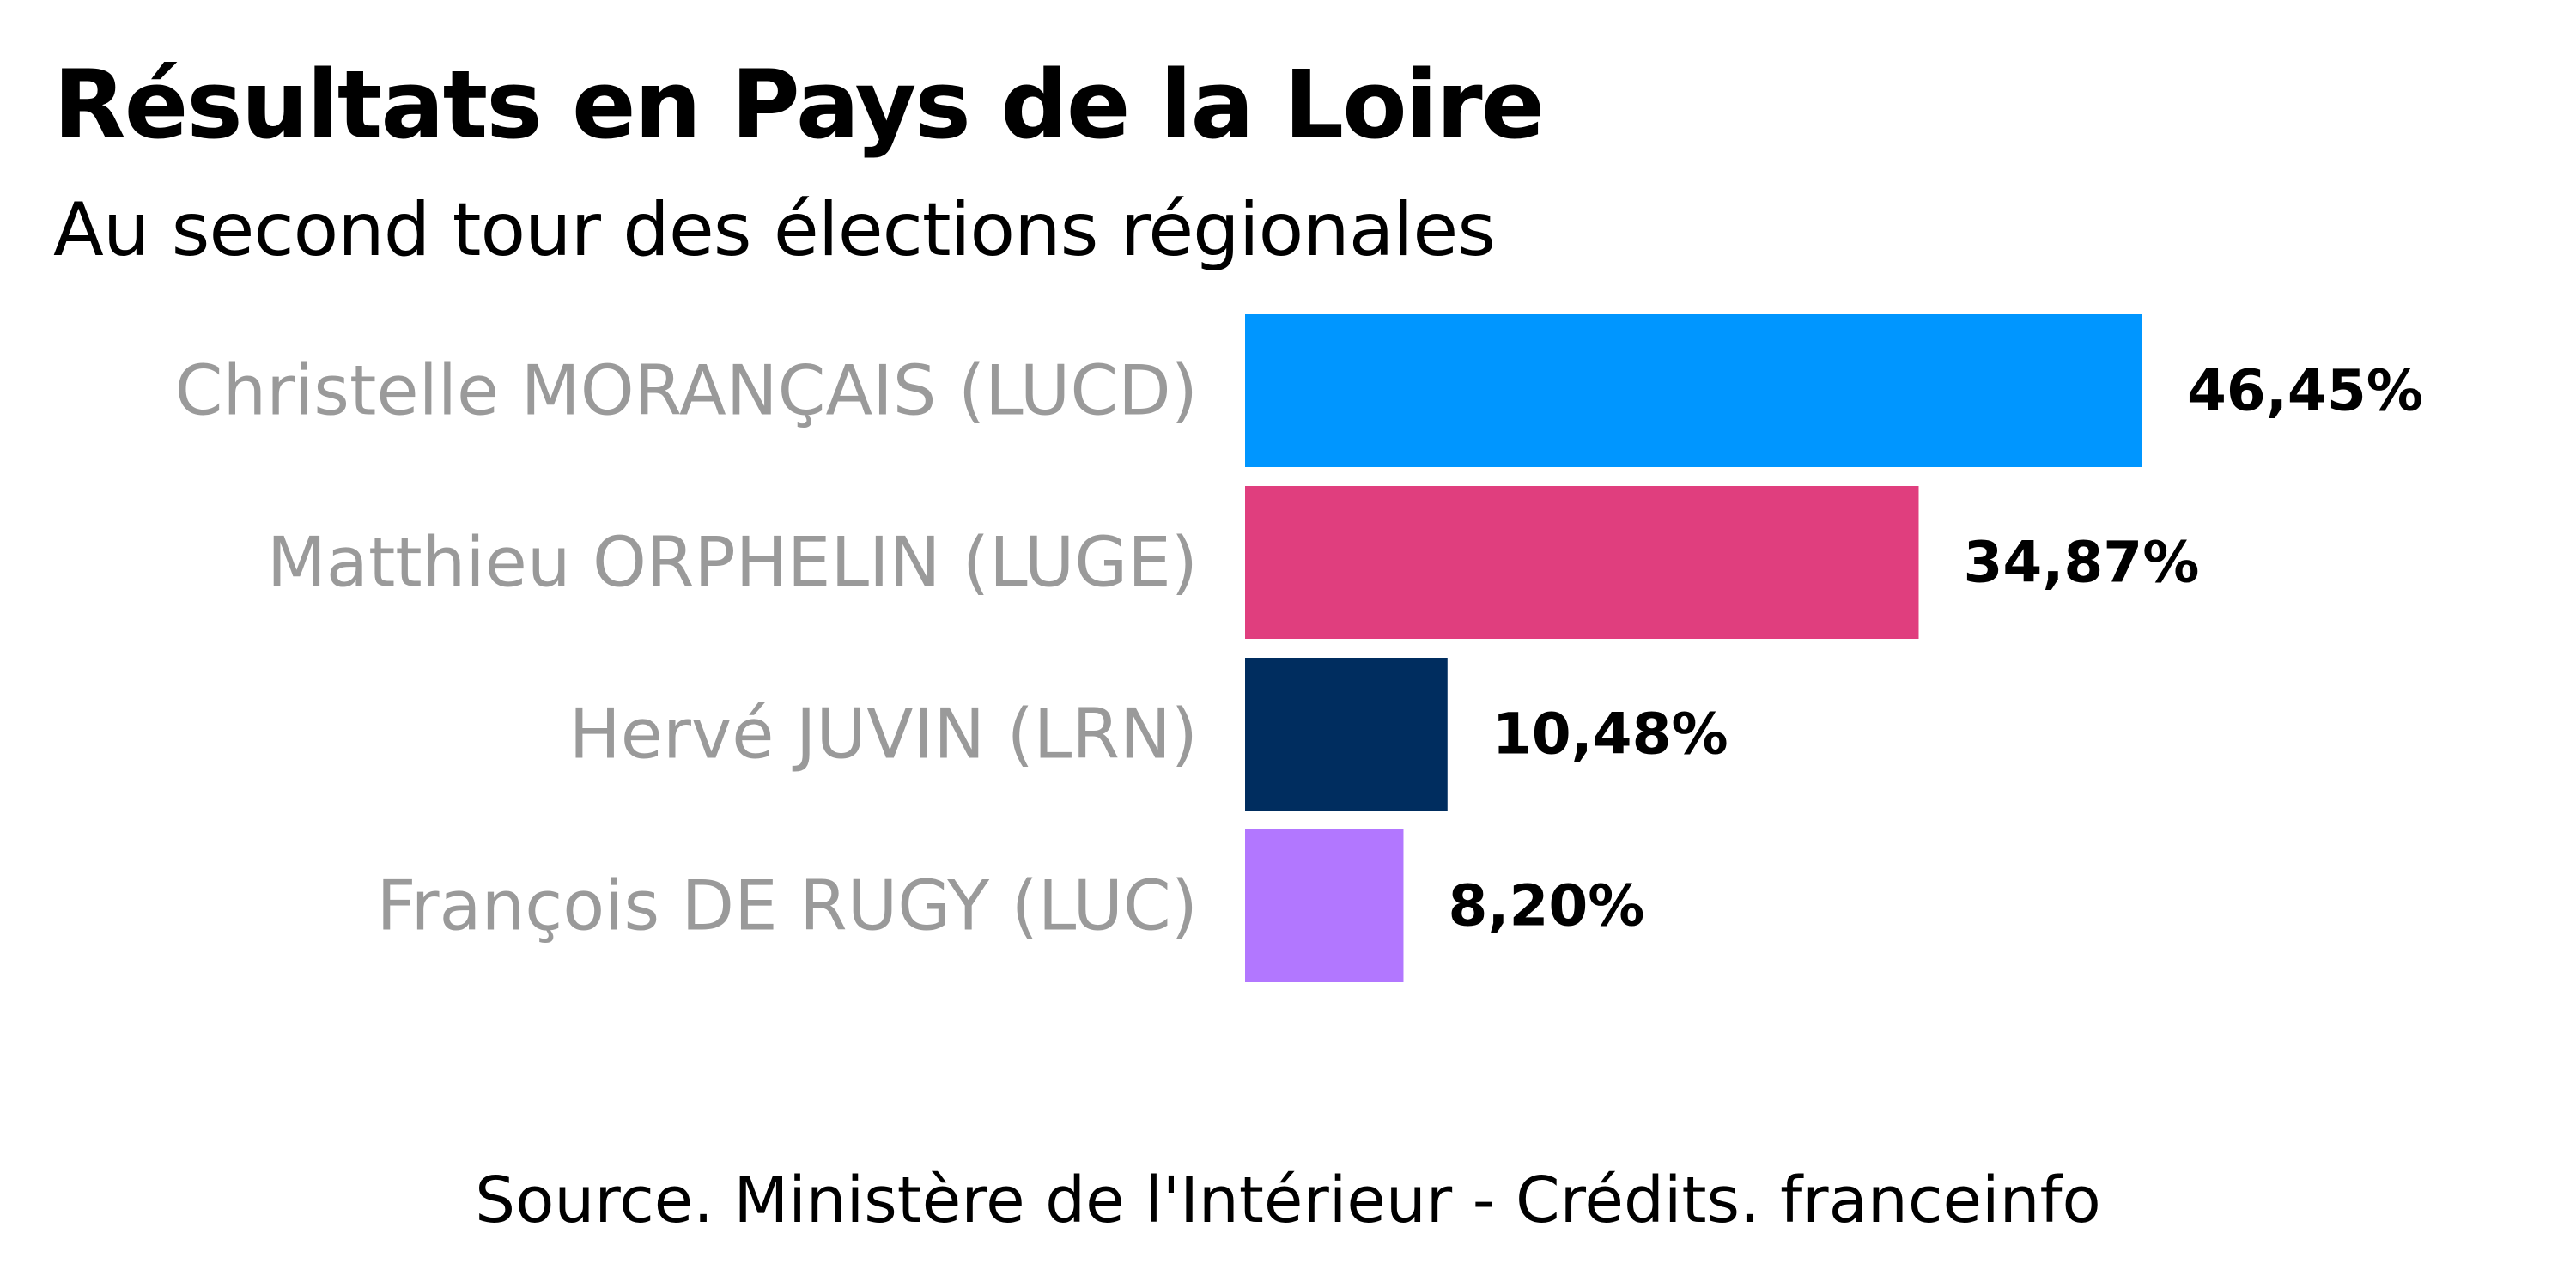 Image resolution: width=2576 pixels, height=1288 pixels. Describe the element at coordinates (2305, 391) in the screenshot. I see `value-label-1: 46,45%` at that location.